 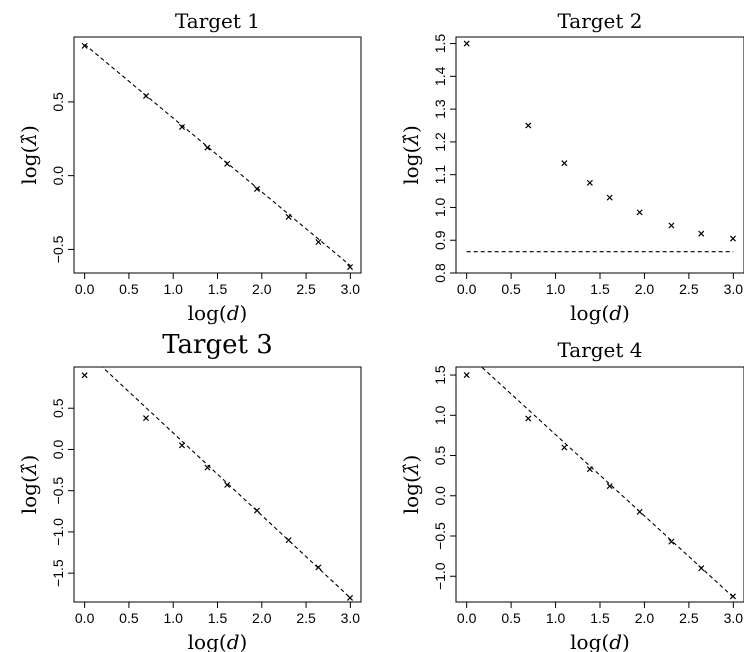 I want to click on y-tick-label: 1.1, so click(x=440, y=175).